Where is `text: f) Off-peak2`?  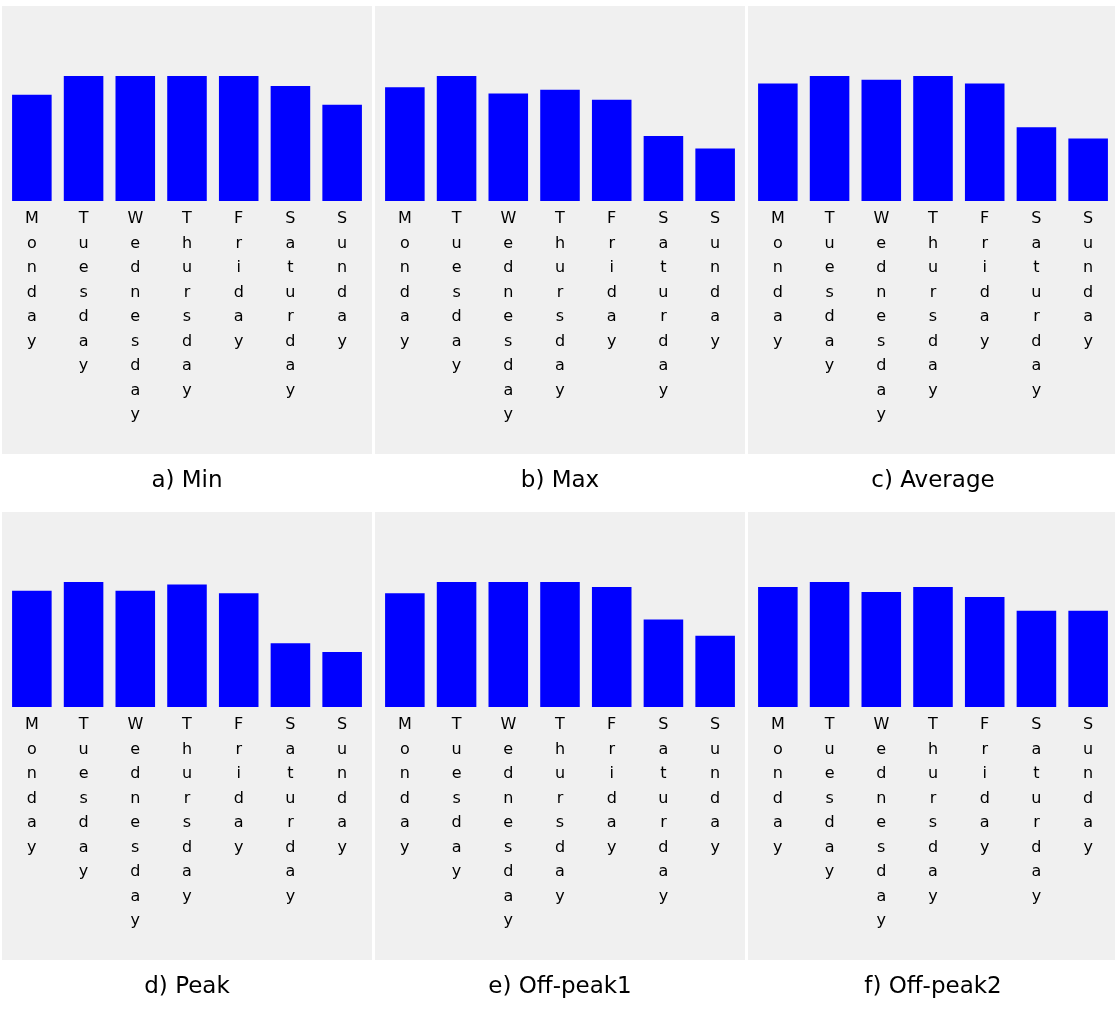
text: f) Off-peak2 is located at coordinates (933, 985).